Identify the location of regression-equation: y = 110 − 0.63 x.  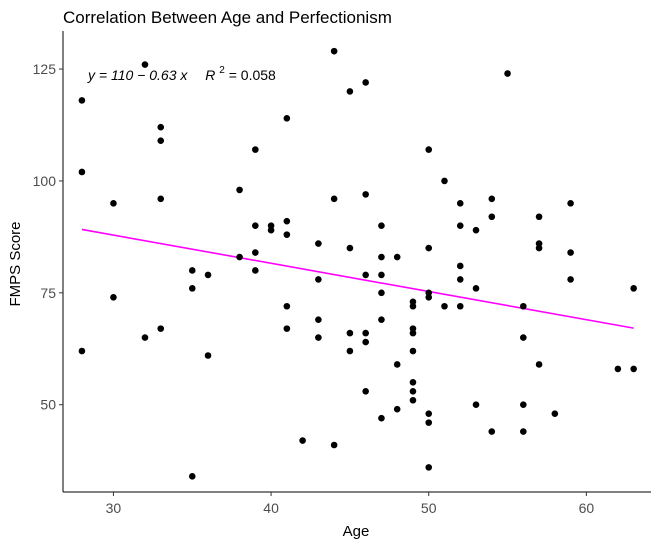
(137, 75).